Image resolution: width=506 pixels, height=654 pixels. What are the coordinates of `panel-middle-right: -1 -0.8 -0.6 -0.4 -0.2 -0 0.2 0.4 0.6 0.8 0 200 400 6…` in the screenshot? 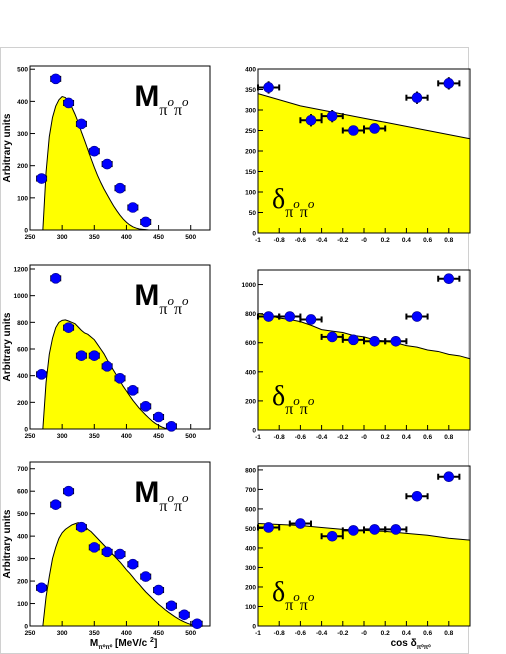 It's located at (356, 355).